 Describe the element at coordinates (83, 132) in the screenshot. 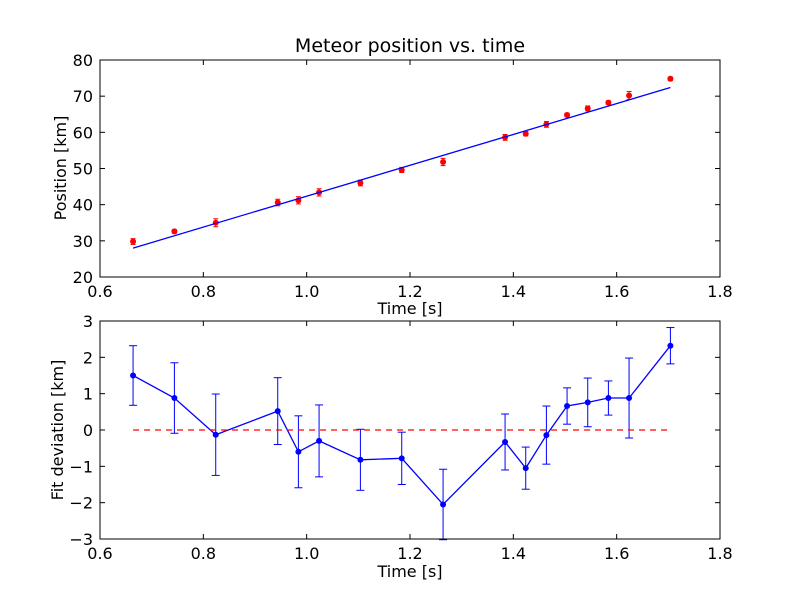

I see `y-tick-label: 60` at that location.